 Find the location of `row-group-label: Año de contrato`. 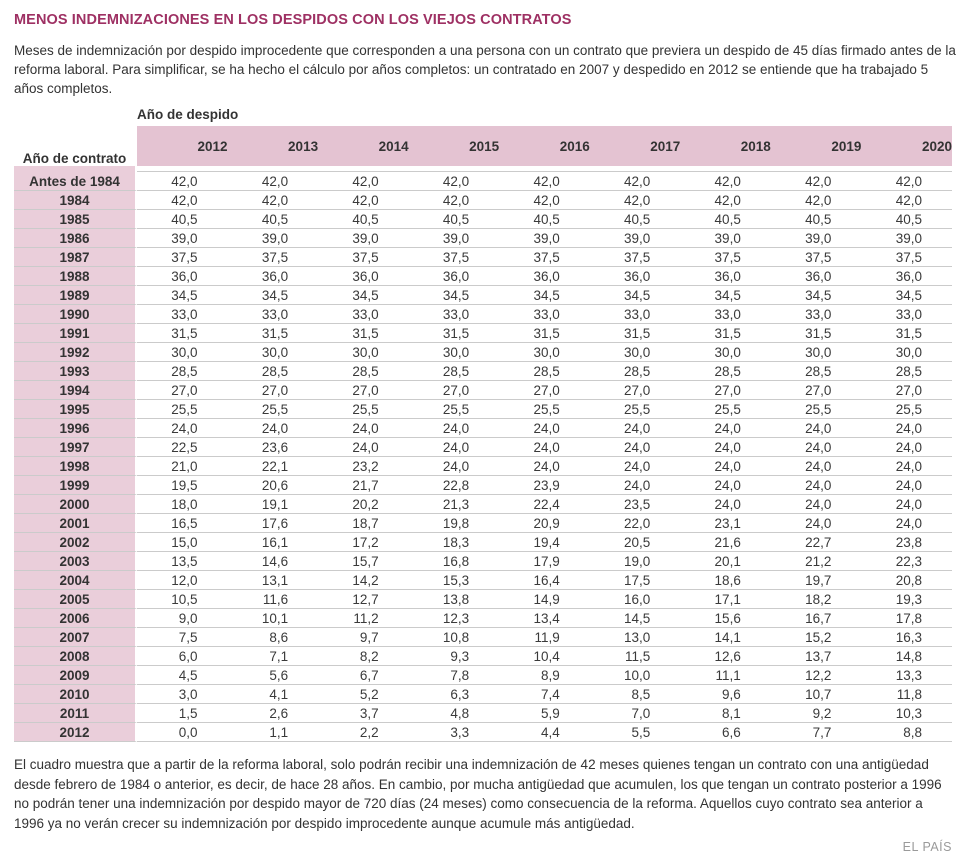

row-group-label: Año de contrato is located at coordinates (75, 146).